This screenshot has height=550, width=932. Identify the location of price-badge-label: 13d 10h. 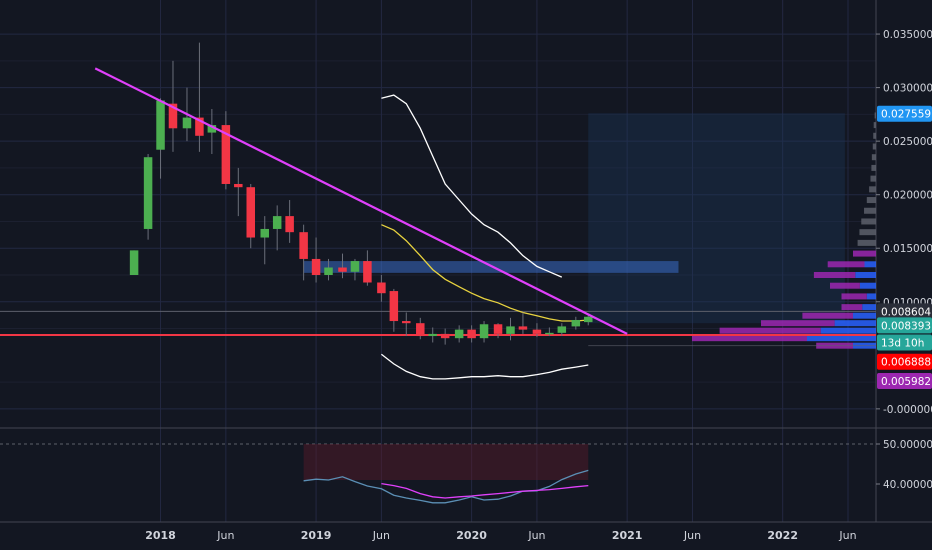
(902, 343).